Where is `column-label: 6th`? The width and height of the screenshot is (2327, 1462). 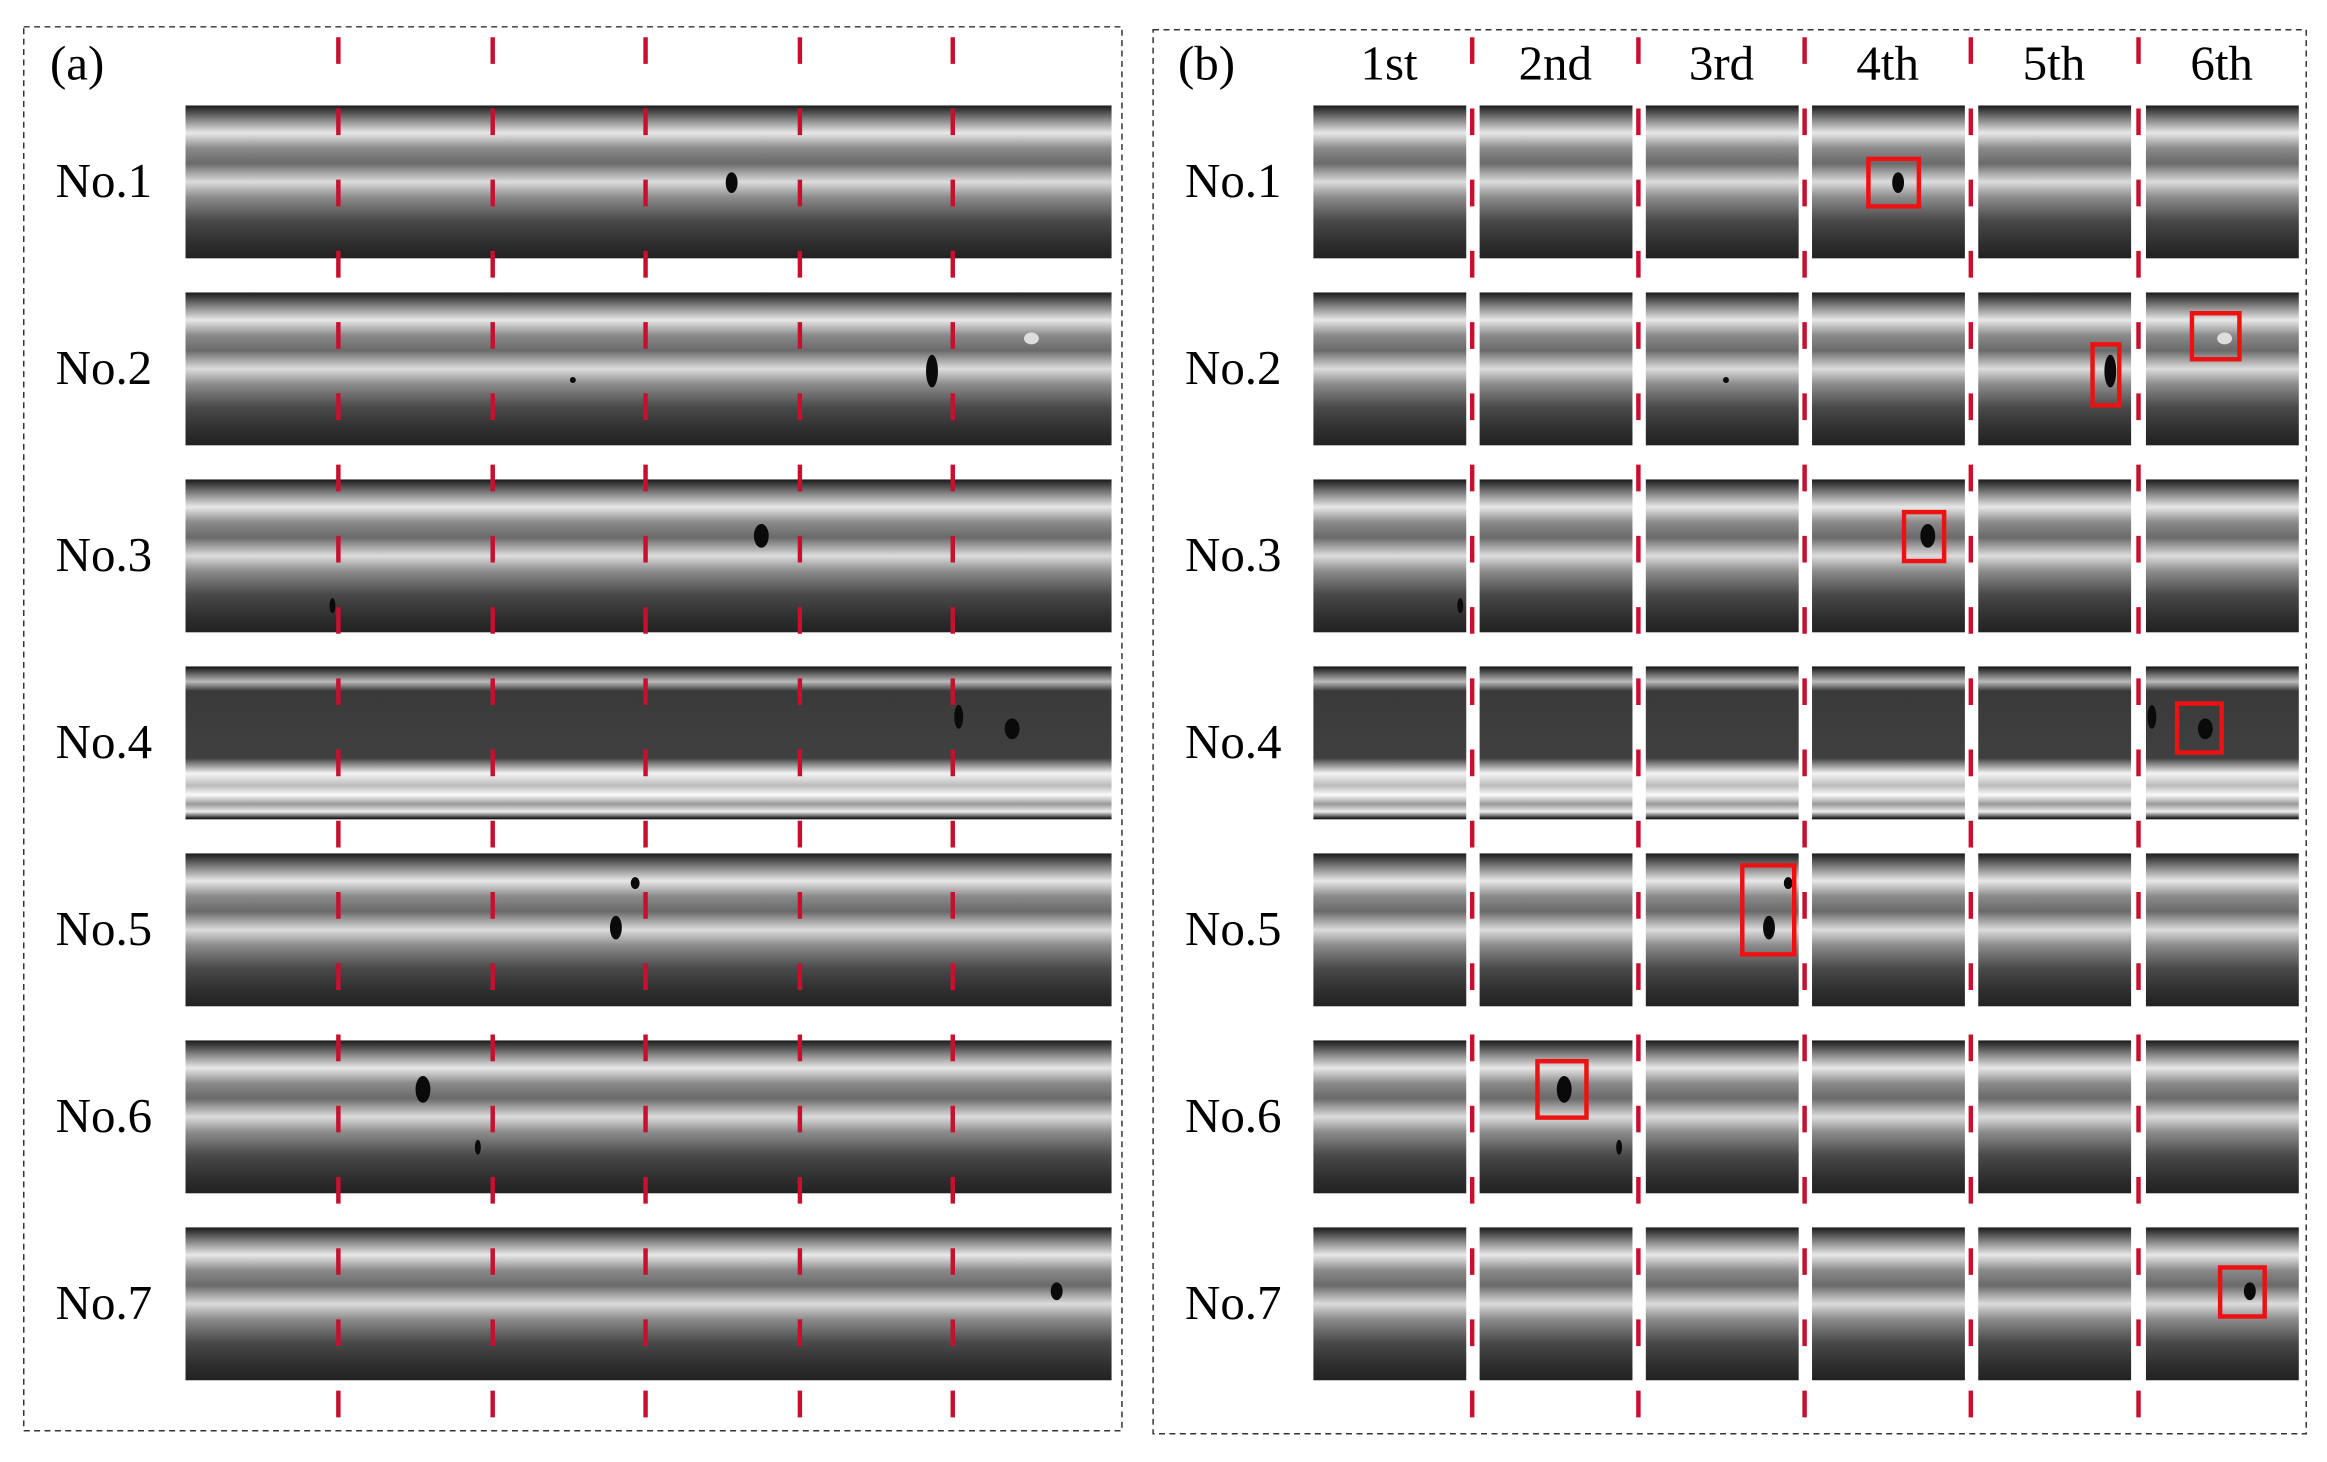 column-label: 6th is located at coordinates (2221, 63).